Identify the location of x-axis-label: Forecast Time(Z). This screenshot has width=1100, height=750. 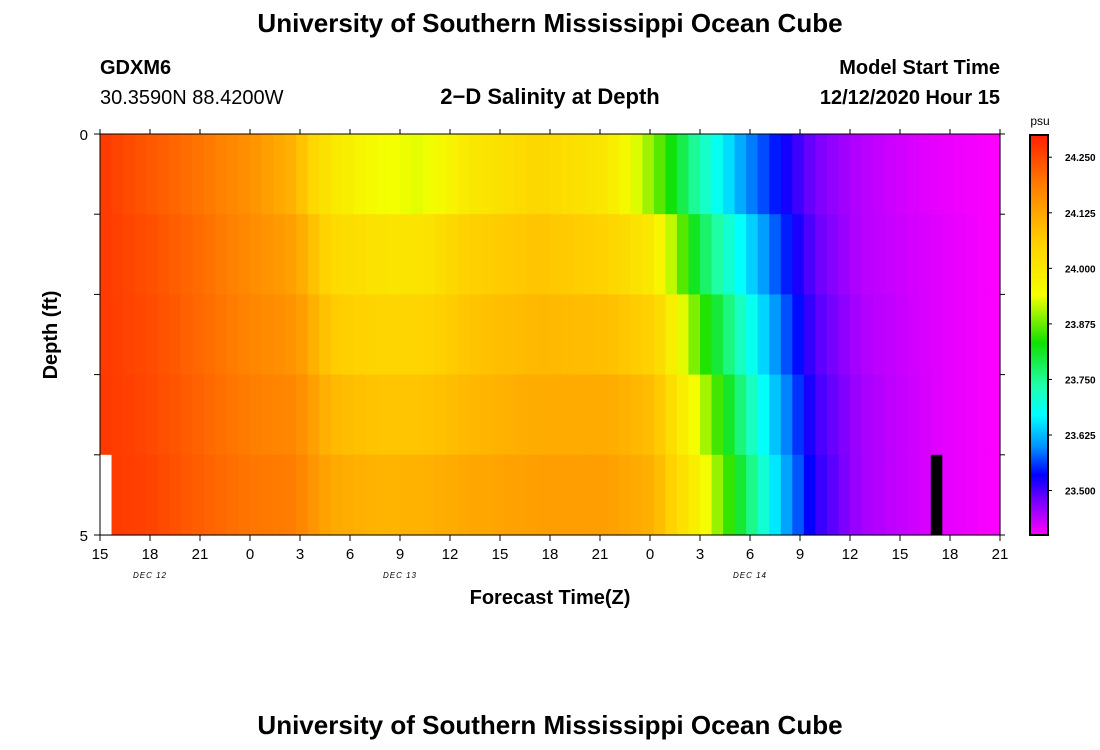
(550, 598).